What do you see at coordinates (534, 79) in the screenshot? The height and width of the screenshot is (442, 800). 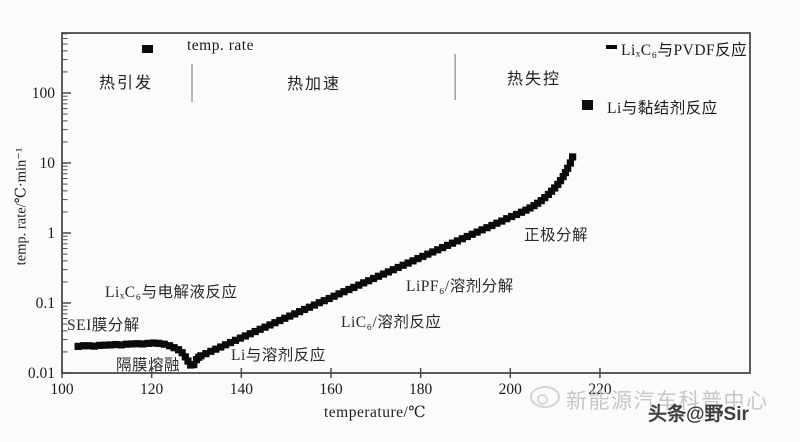 I see `stage-label-thermal-runaway: 热失控` at bounding box center [534, 79].